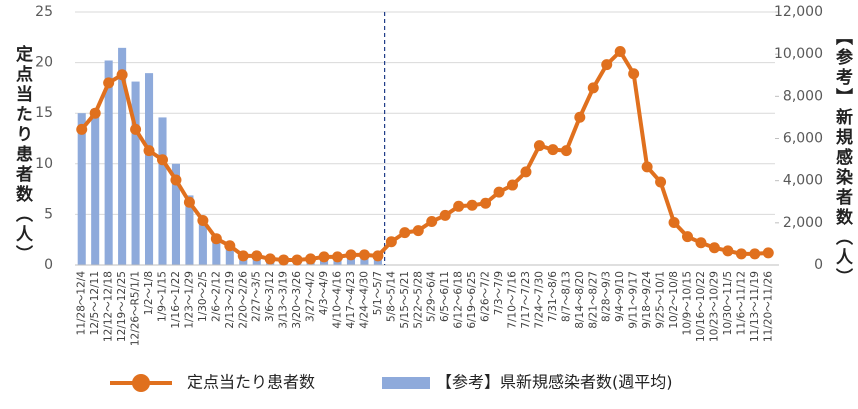 The height and width of the screenshot is (409, 858). Describe the element at coordinates (324, 293) in the screenshot. I see `x-tick-label: 4/3～4/9` at that location.